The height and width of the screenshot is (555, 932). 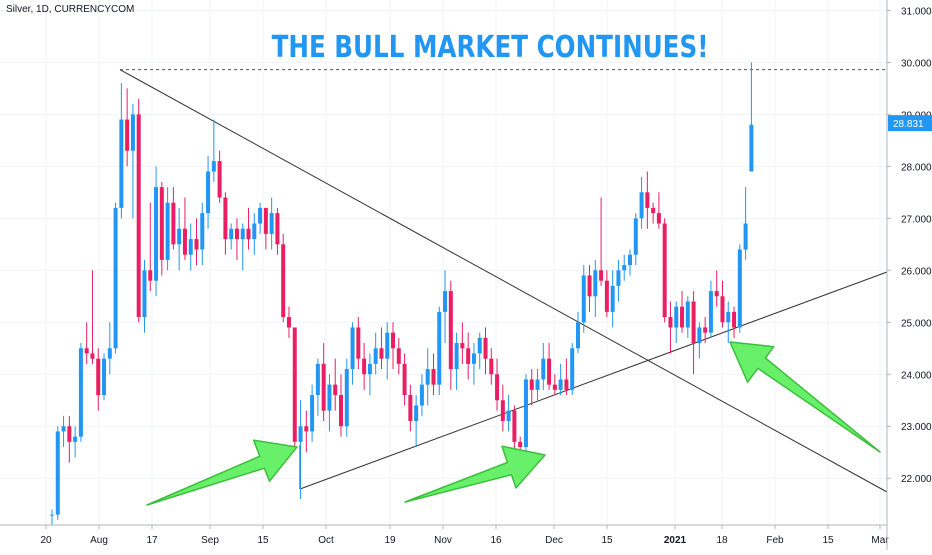 I want to click on x-tick-label: 15, so click(x=263, y=540).